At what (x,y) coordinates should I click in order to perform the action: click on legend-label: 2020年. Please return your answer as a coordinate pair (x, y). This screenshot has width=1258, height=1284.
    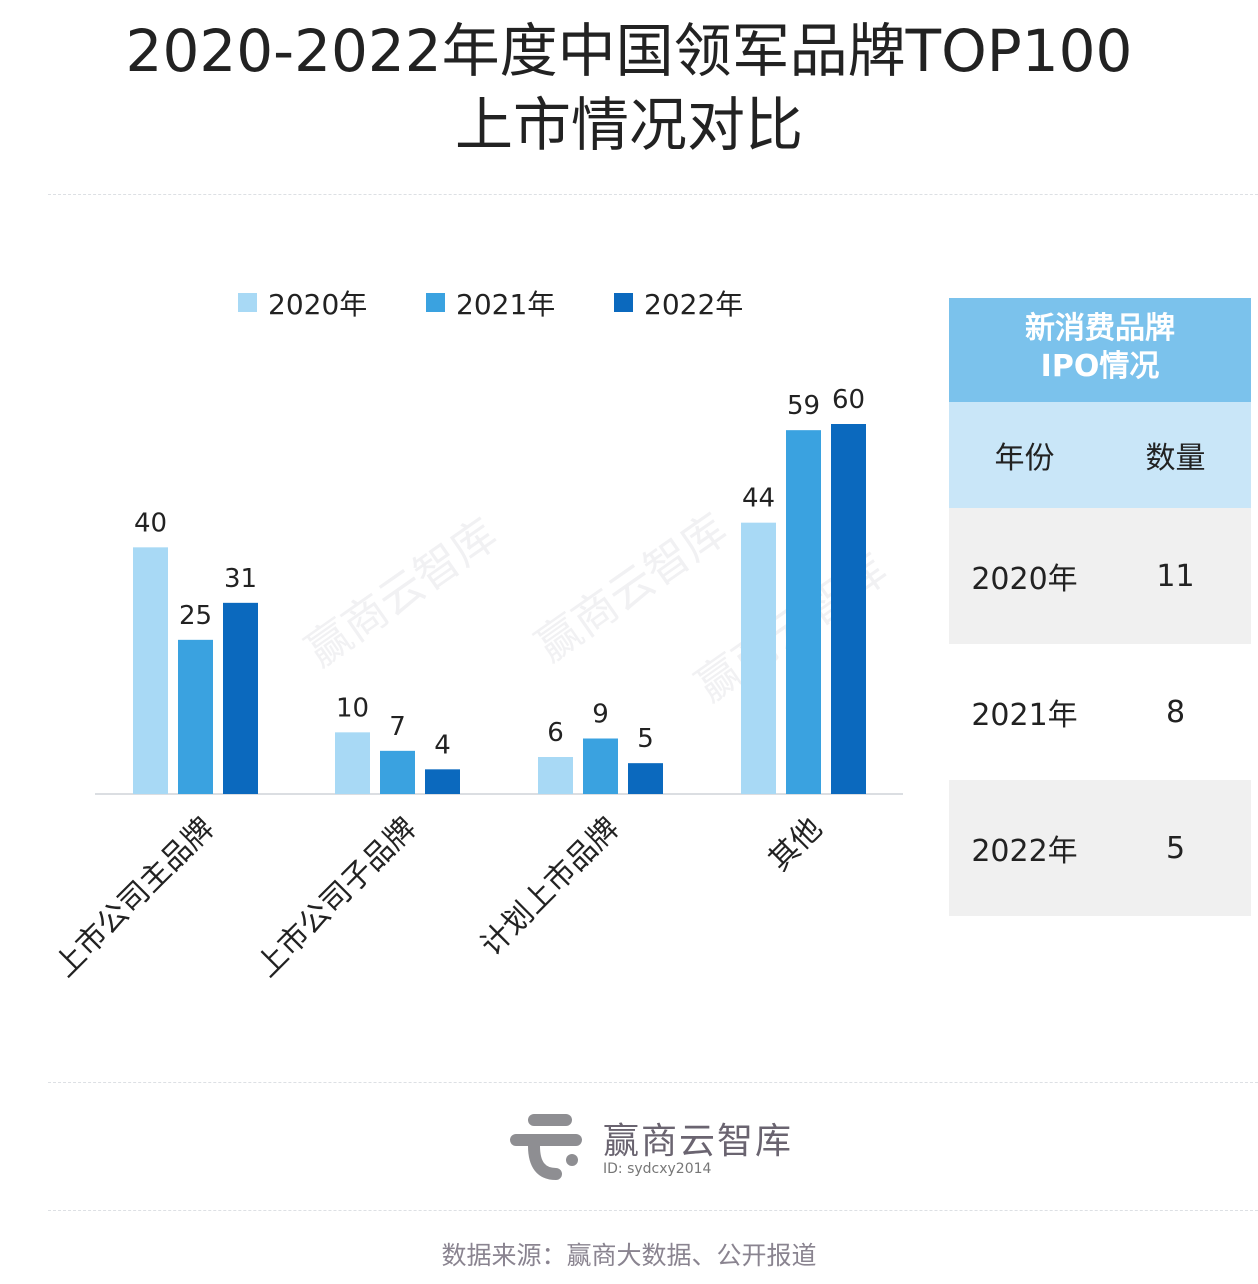
    Looking at the image, I should click on (317, 304).